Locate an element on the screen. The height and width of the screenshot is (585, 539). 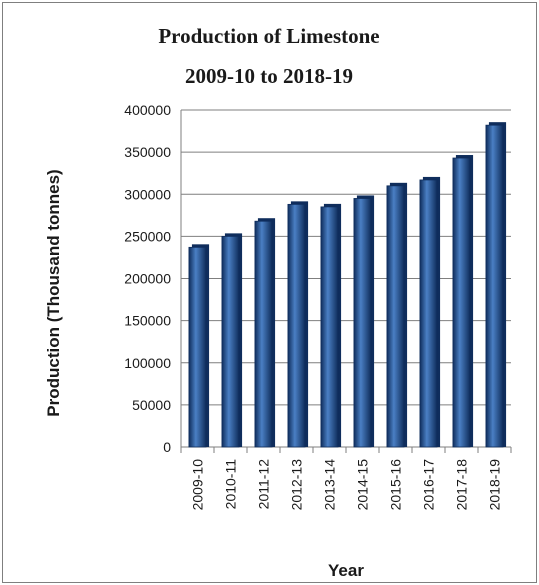
x-tick-label: 2018-19 is located at coordinates (495, 485).